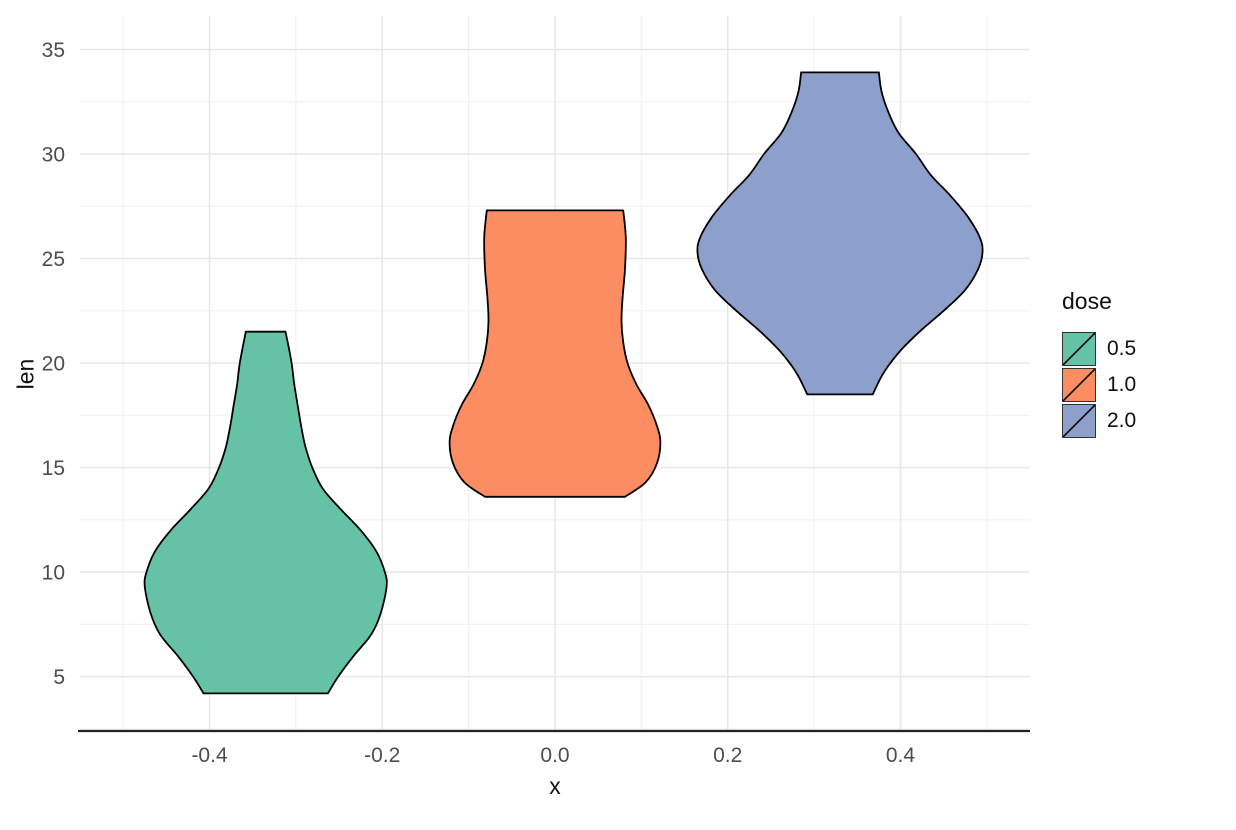  I want to click on legend: dose 0.5 1.0 2.0, so click(1099, 364).